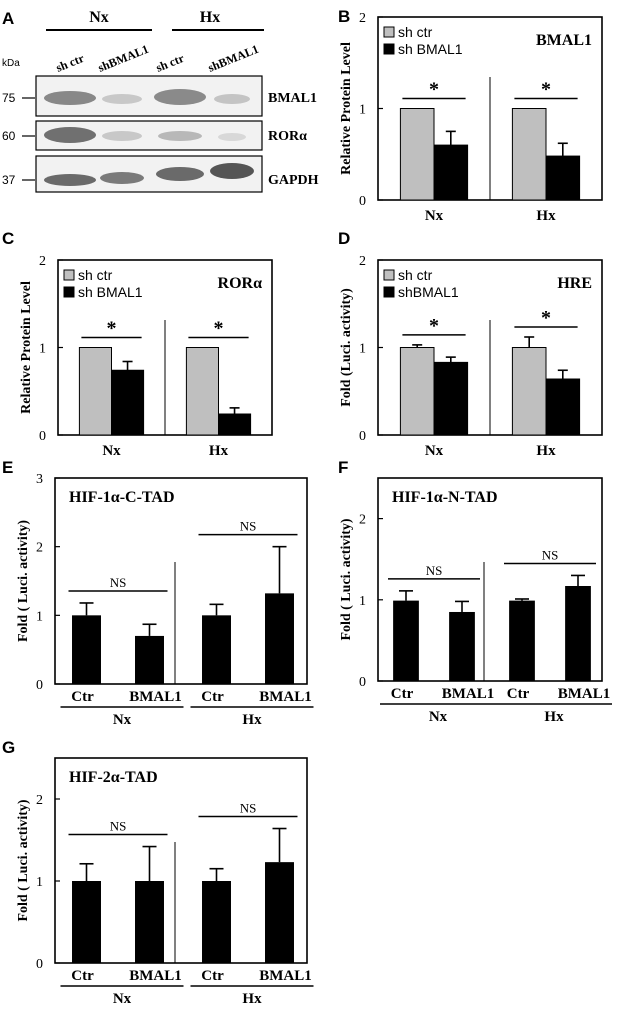  What do you see at coordinates (233, 58) in the screenshot?
I see `lane-label-4: shBMAL1` at bounding box center [233, 58].